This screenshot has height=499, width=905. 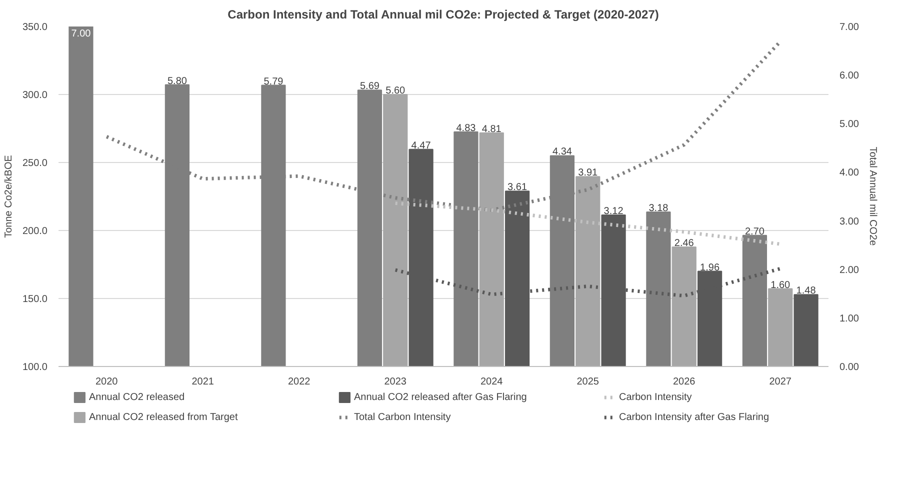 What do you see at coordinates (299, 382) in the screenshot?
I see `x-tick-label: 2022` at bounding box center [299, 382].